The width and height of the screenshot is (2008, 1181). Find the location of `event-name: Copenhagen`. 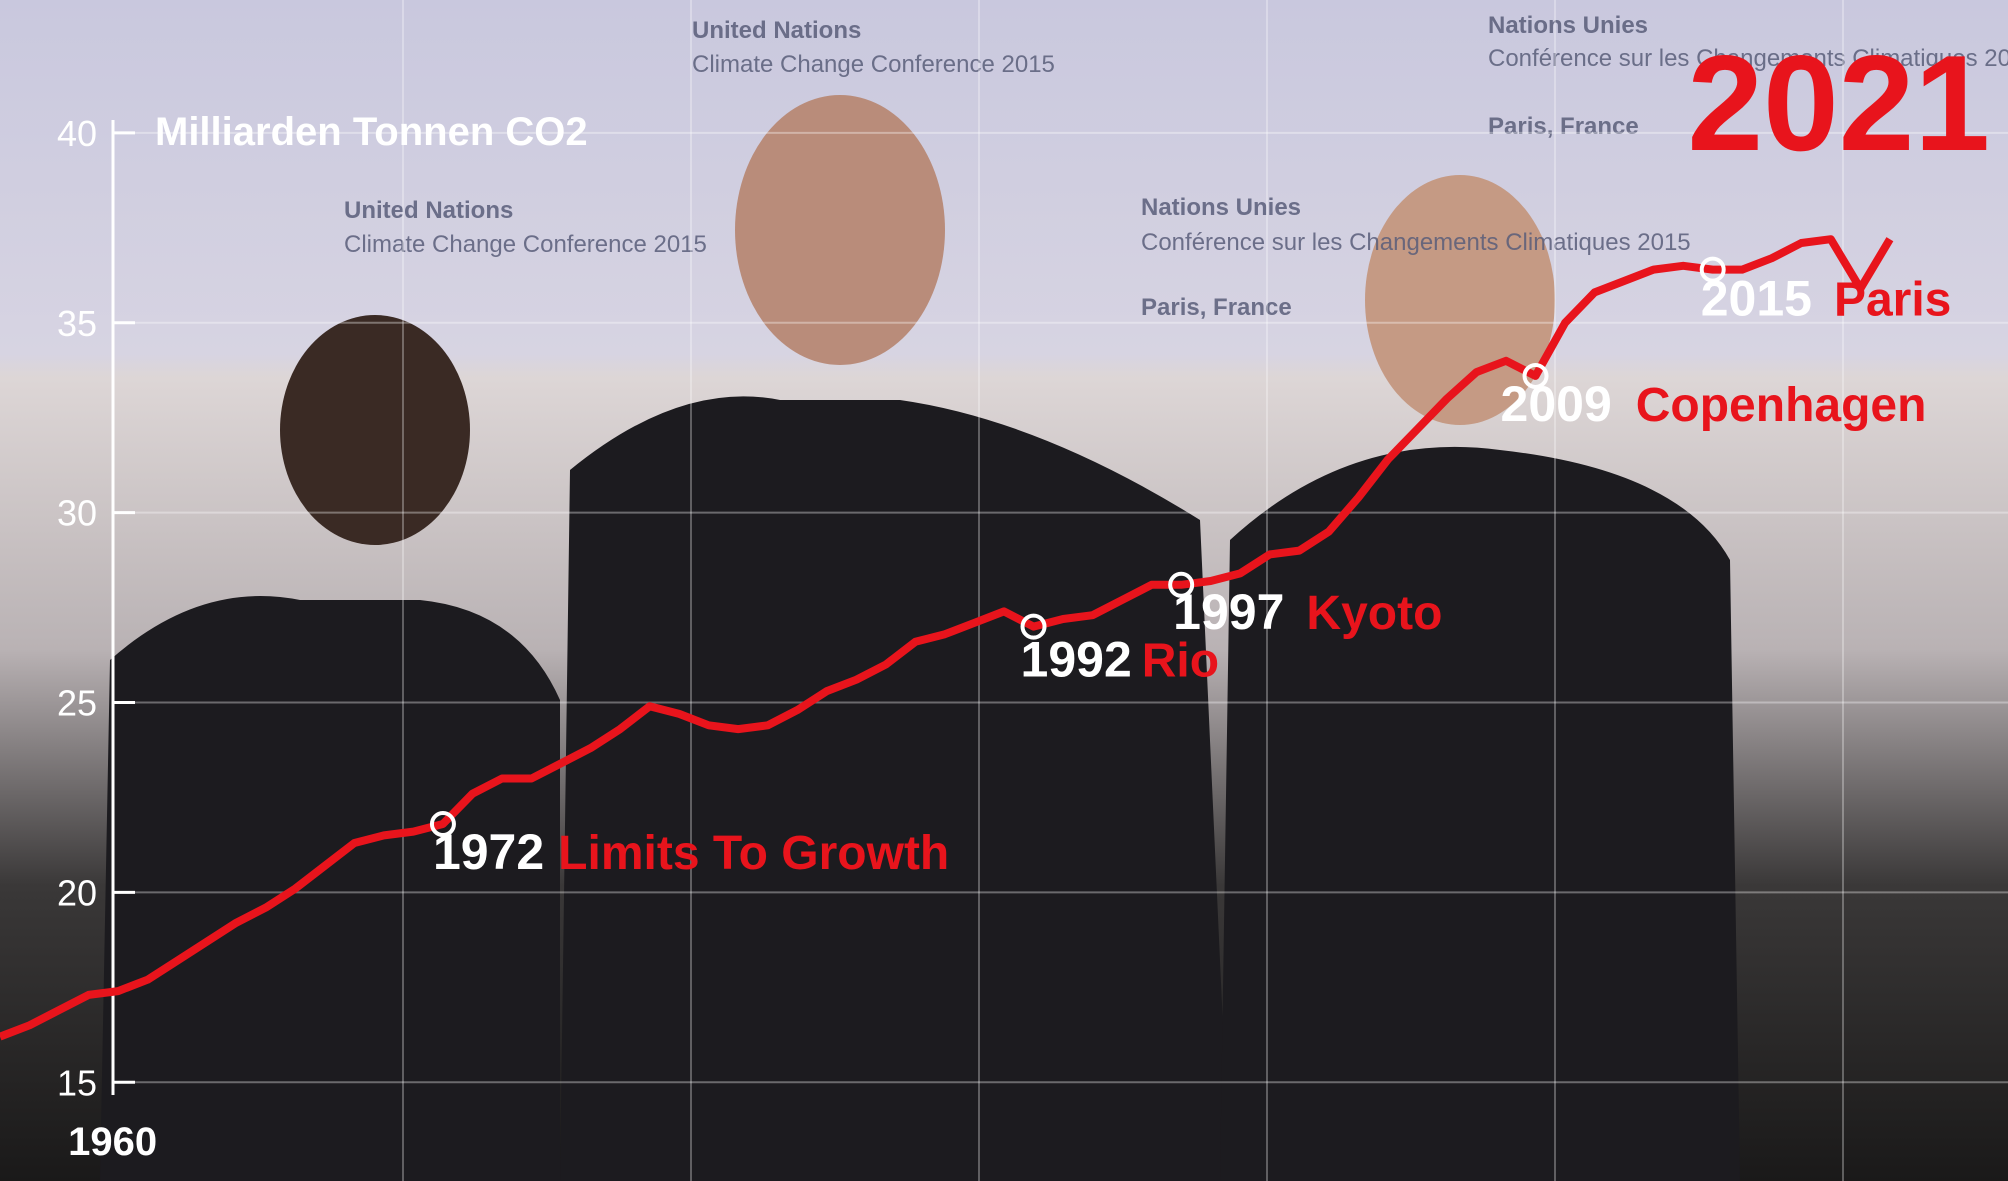

event-name: Copenhagen is located at coordinates (1781, 405).